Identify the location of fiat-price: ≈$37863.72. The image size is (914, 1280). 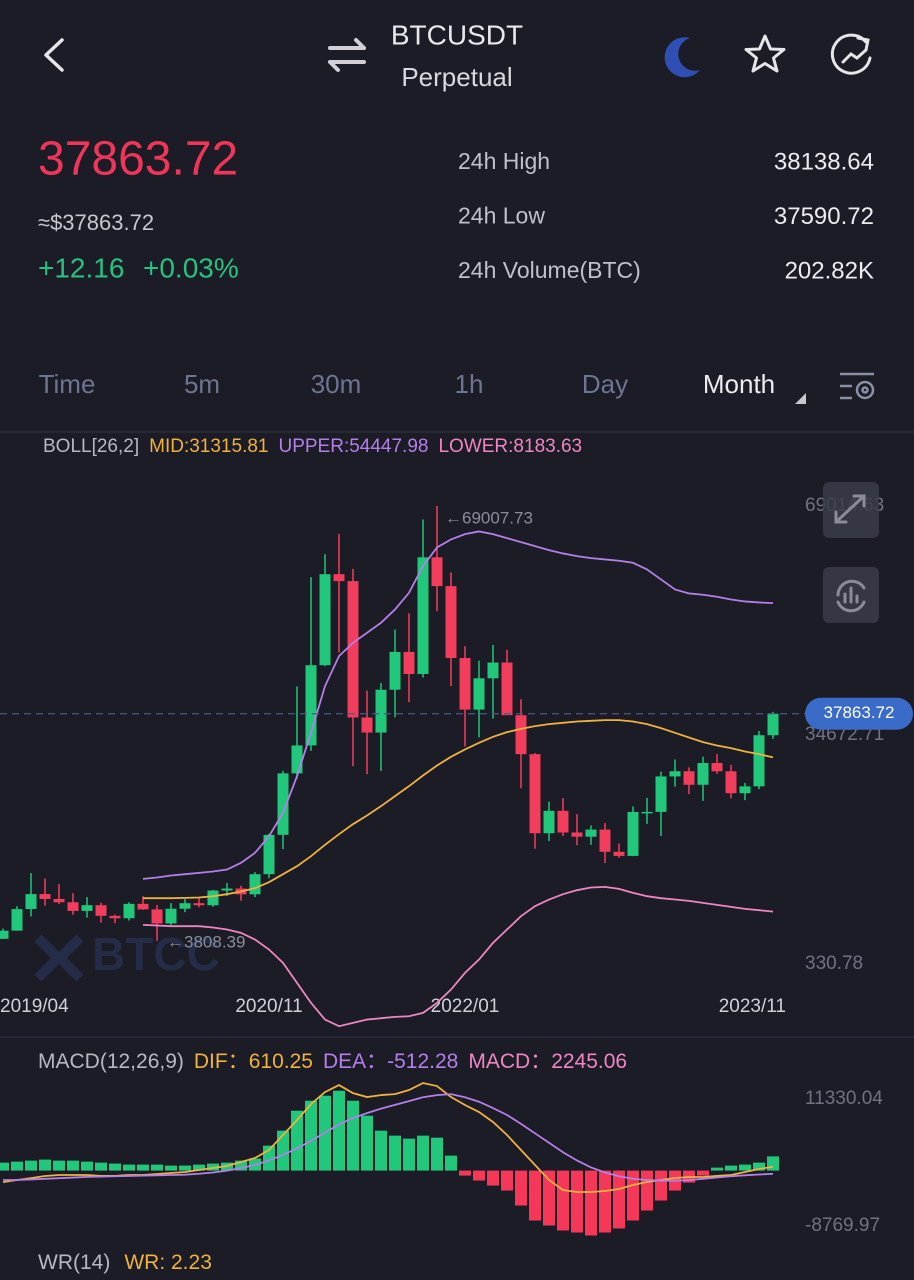
(96, 222).